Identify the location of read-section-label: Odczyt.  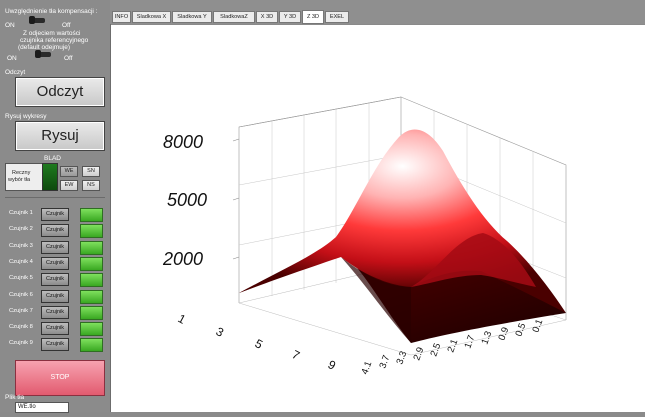
(15, 72).